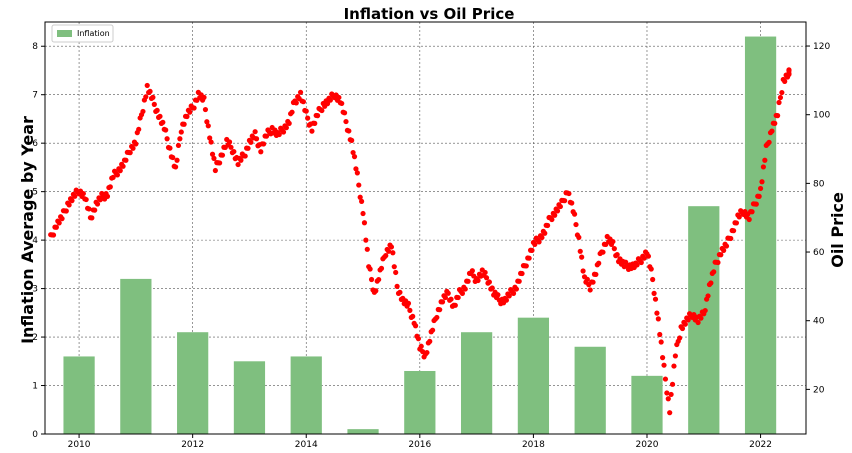 Image resolution: width=852 pixels, height=453 pixels. What do you see at coordinates (27, 230) in the screenshot?
I see `y-axis-left-title: Inflation Average by Year` at bounding box center [27, 230].